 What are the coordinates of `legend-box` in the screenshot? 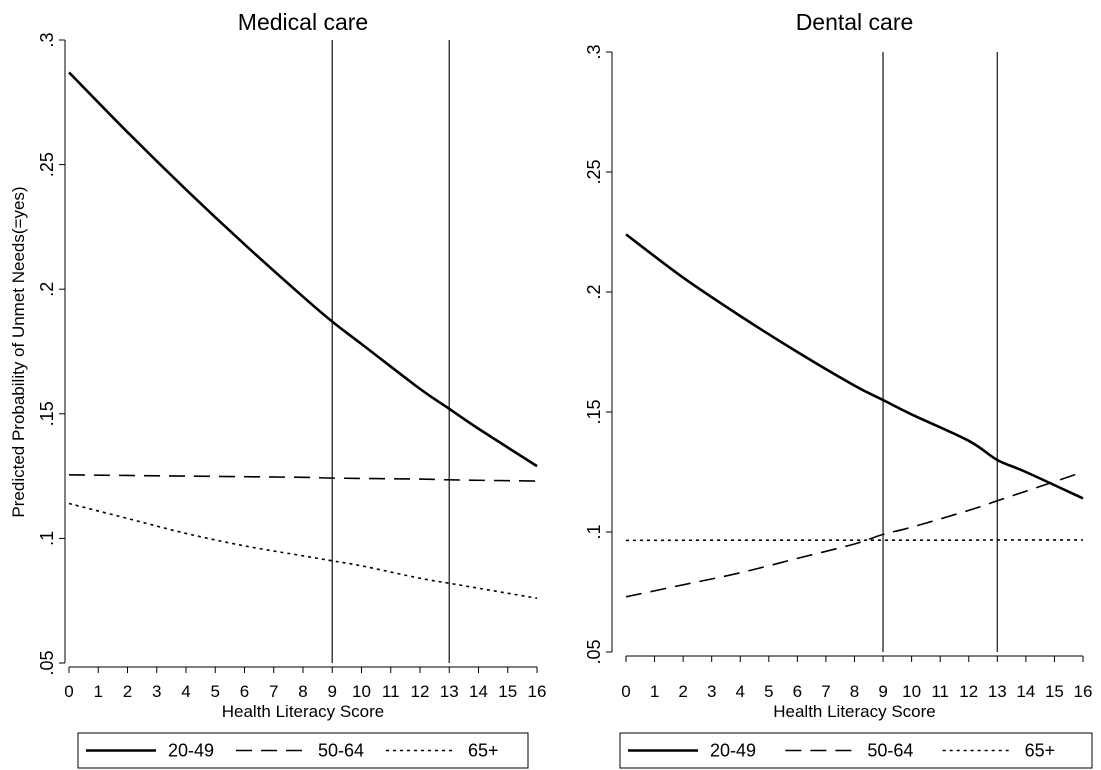 It's located at (856, 750).